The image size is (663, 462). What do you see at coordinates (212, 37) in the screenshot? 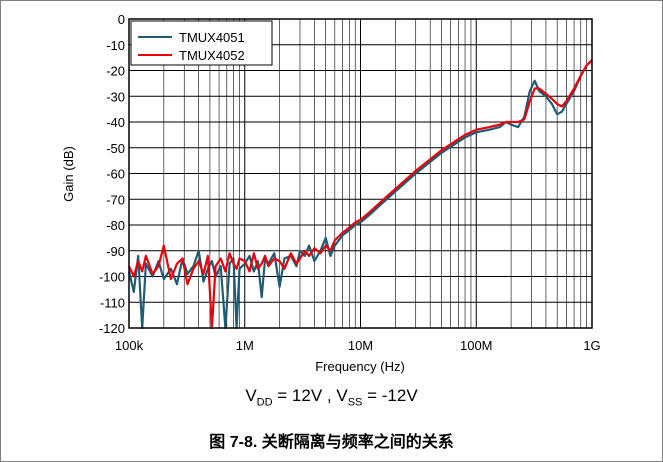
I see `legend-label-tmux4051: TMUX4051` at bounding box center [212, 37].